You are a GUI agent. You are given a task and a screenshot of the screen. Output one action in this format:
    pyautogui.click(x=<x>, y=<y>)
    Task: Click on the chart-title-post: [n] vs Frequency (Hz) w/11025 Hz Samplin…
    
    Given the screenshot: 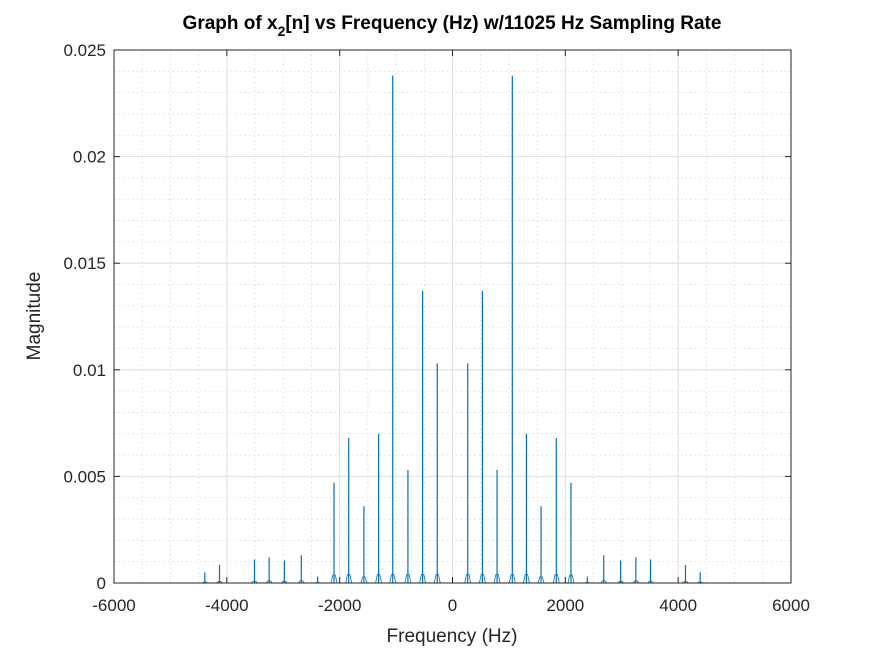 What is the action you would take?
    pyautogui.click(x=503, y=23)
    